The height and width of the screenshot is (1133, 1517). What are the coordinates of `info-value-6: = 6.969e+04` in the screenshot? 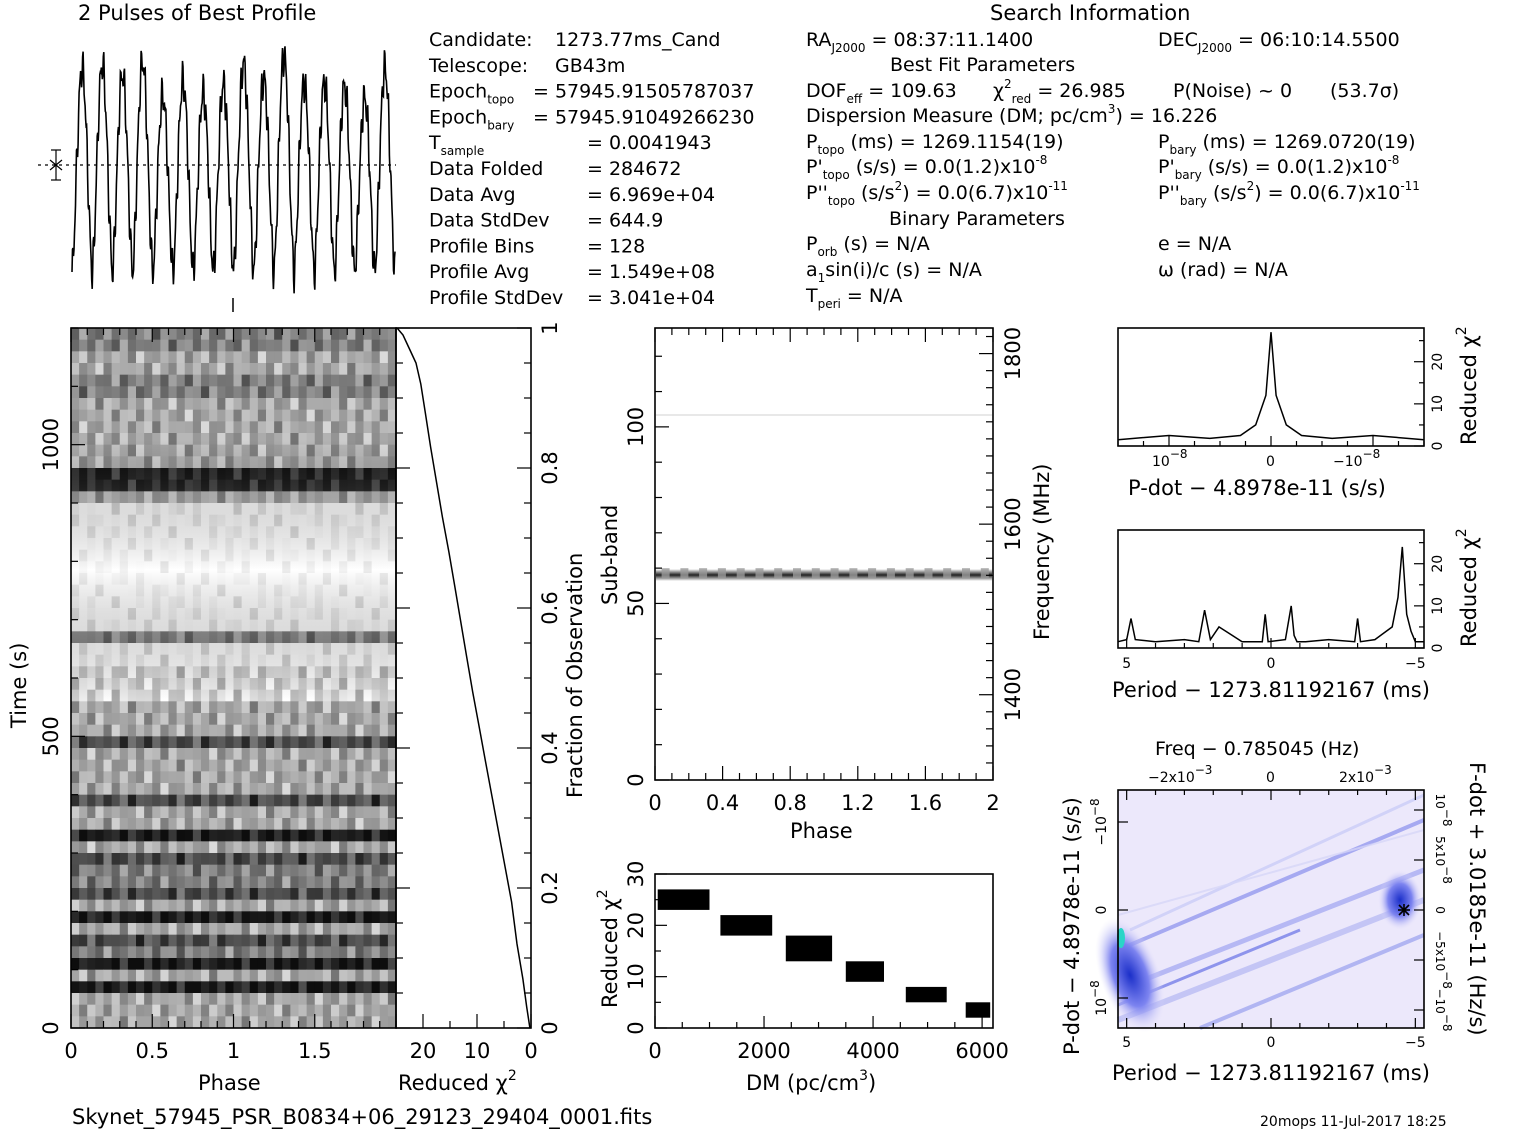 It's located at (651, 195).